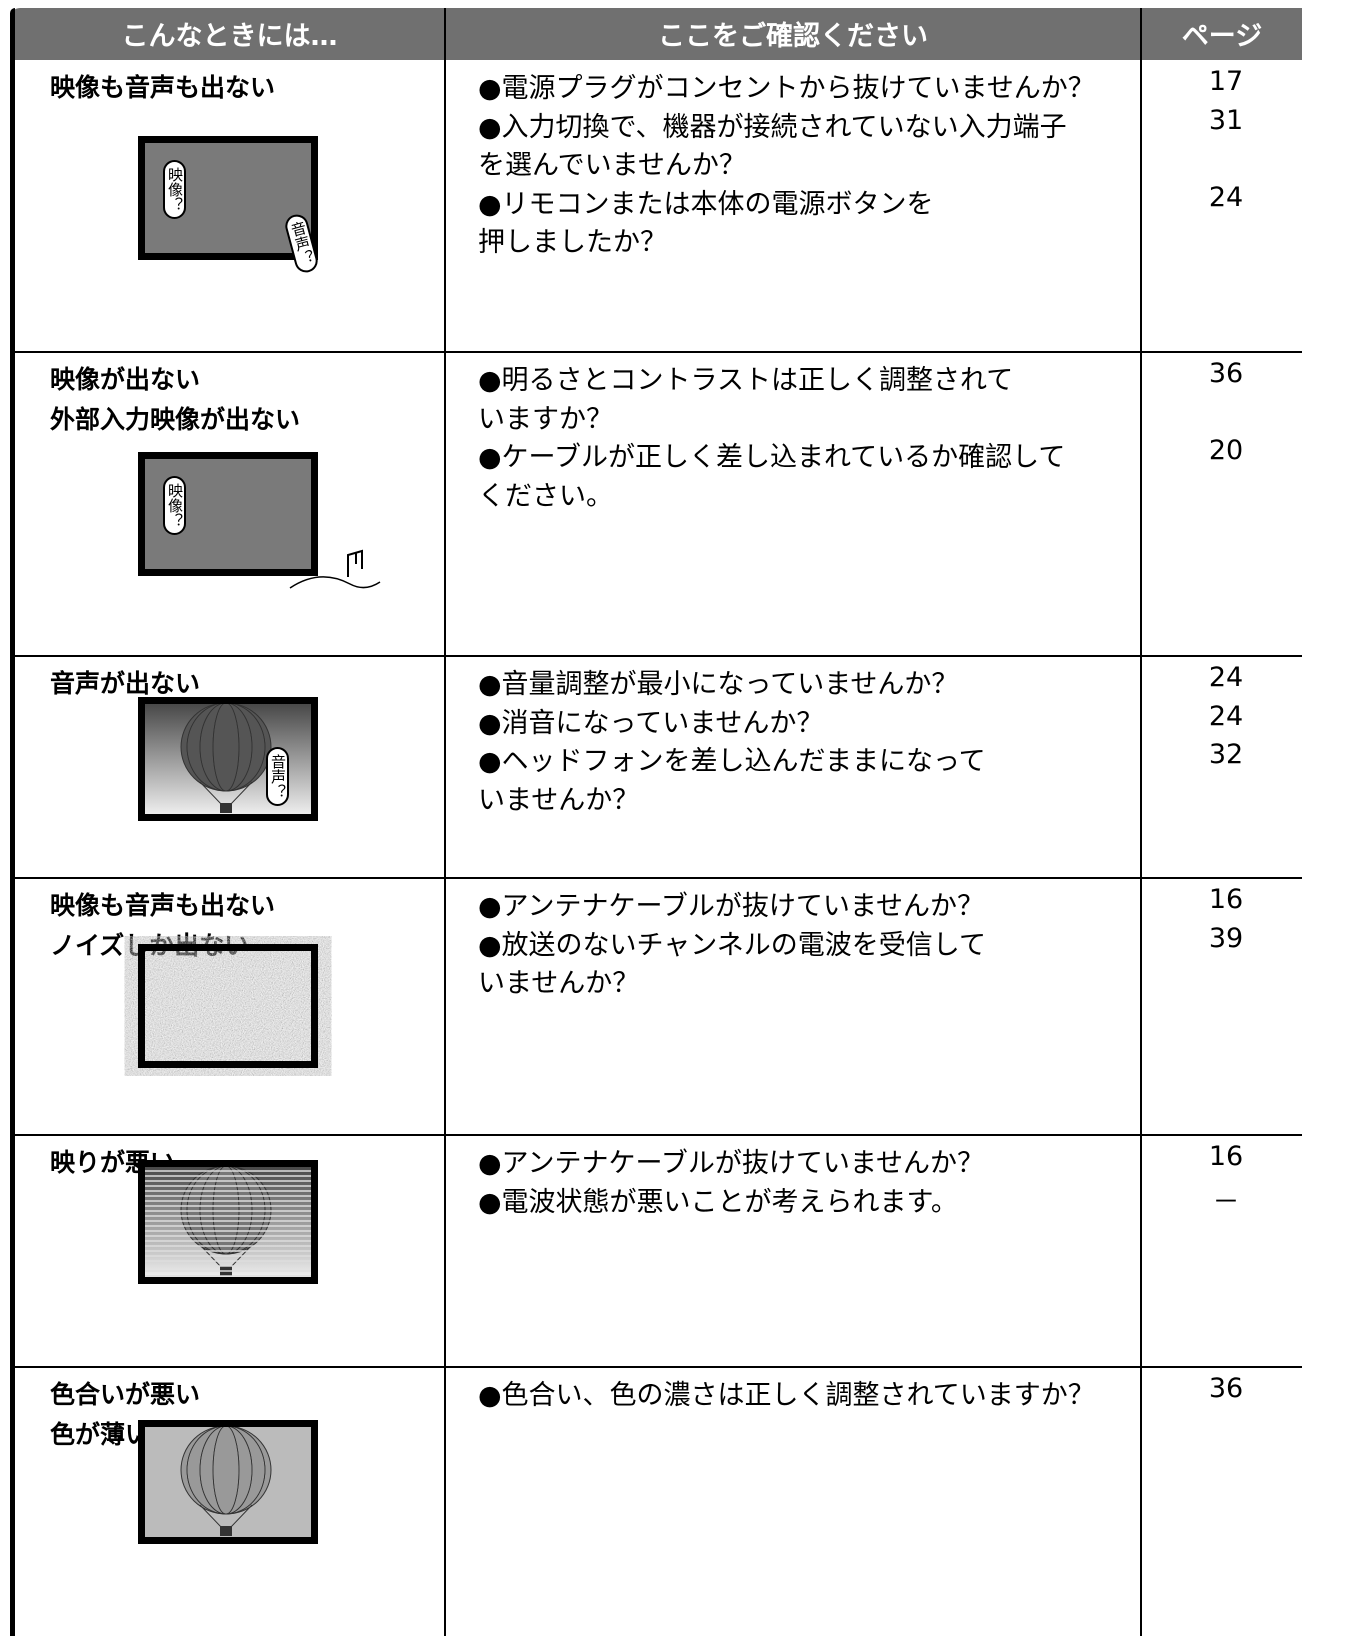  What do you see at coordinates (572, 242) in the screenshot?
I see `check-text: 押しましたか？` at bounding box center [572, 242].